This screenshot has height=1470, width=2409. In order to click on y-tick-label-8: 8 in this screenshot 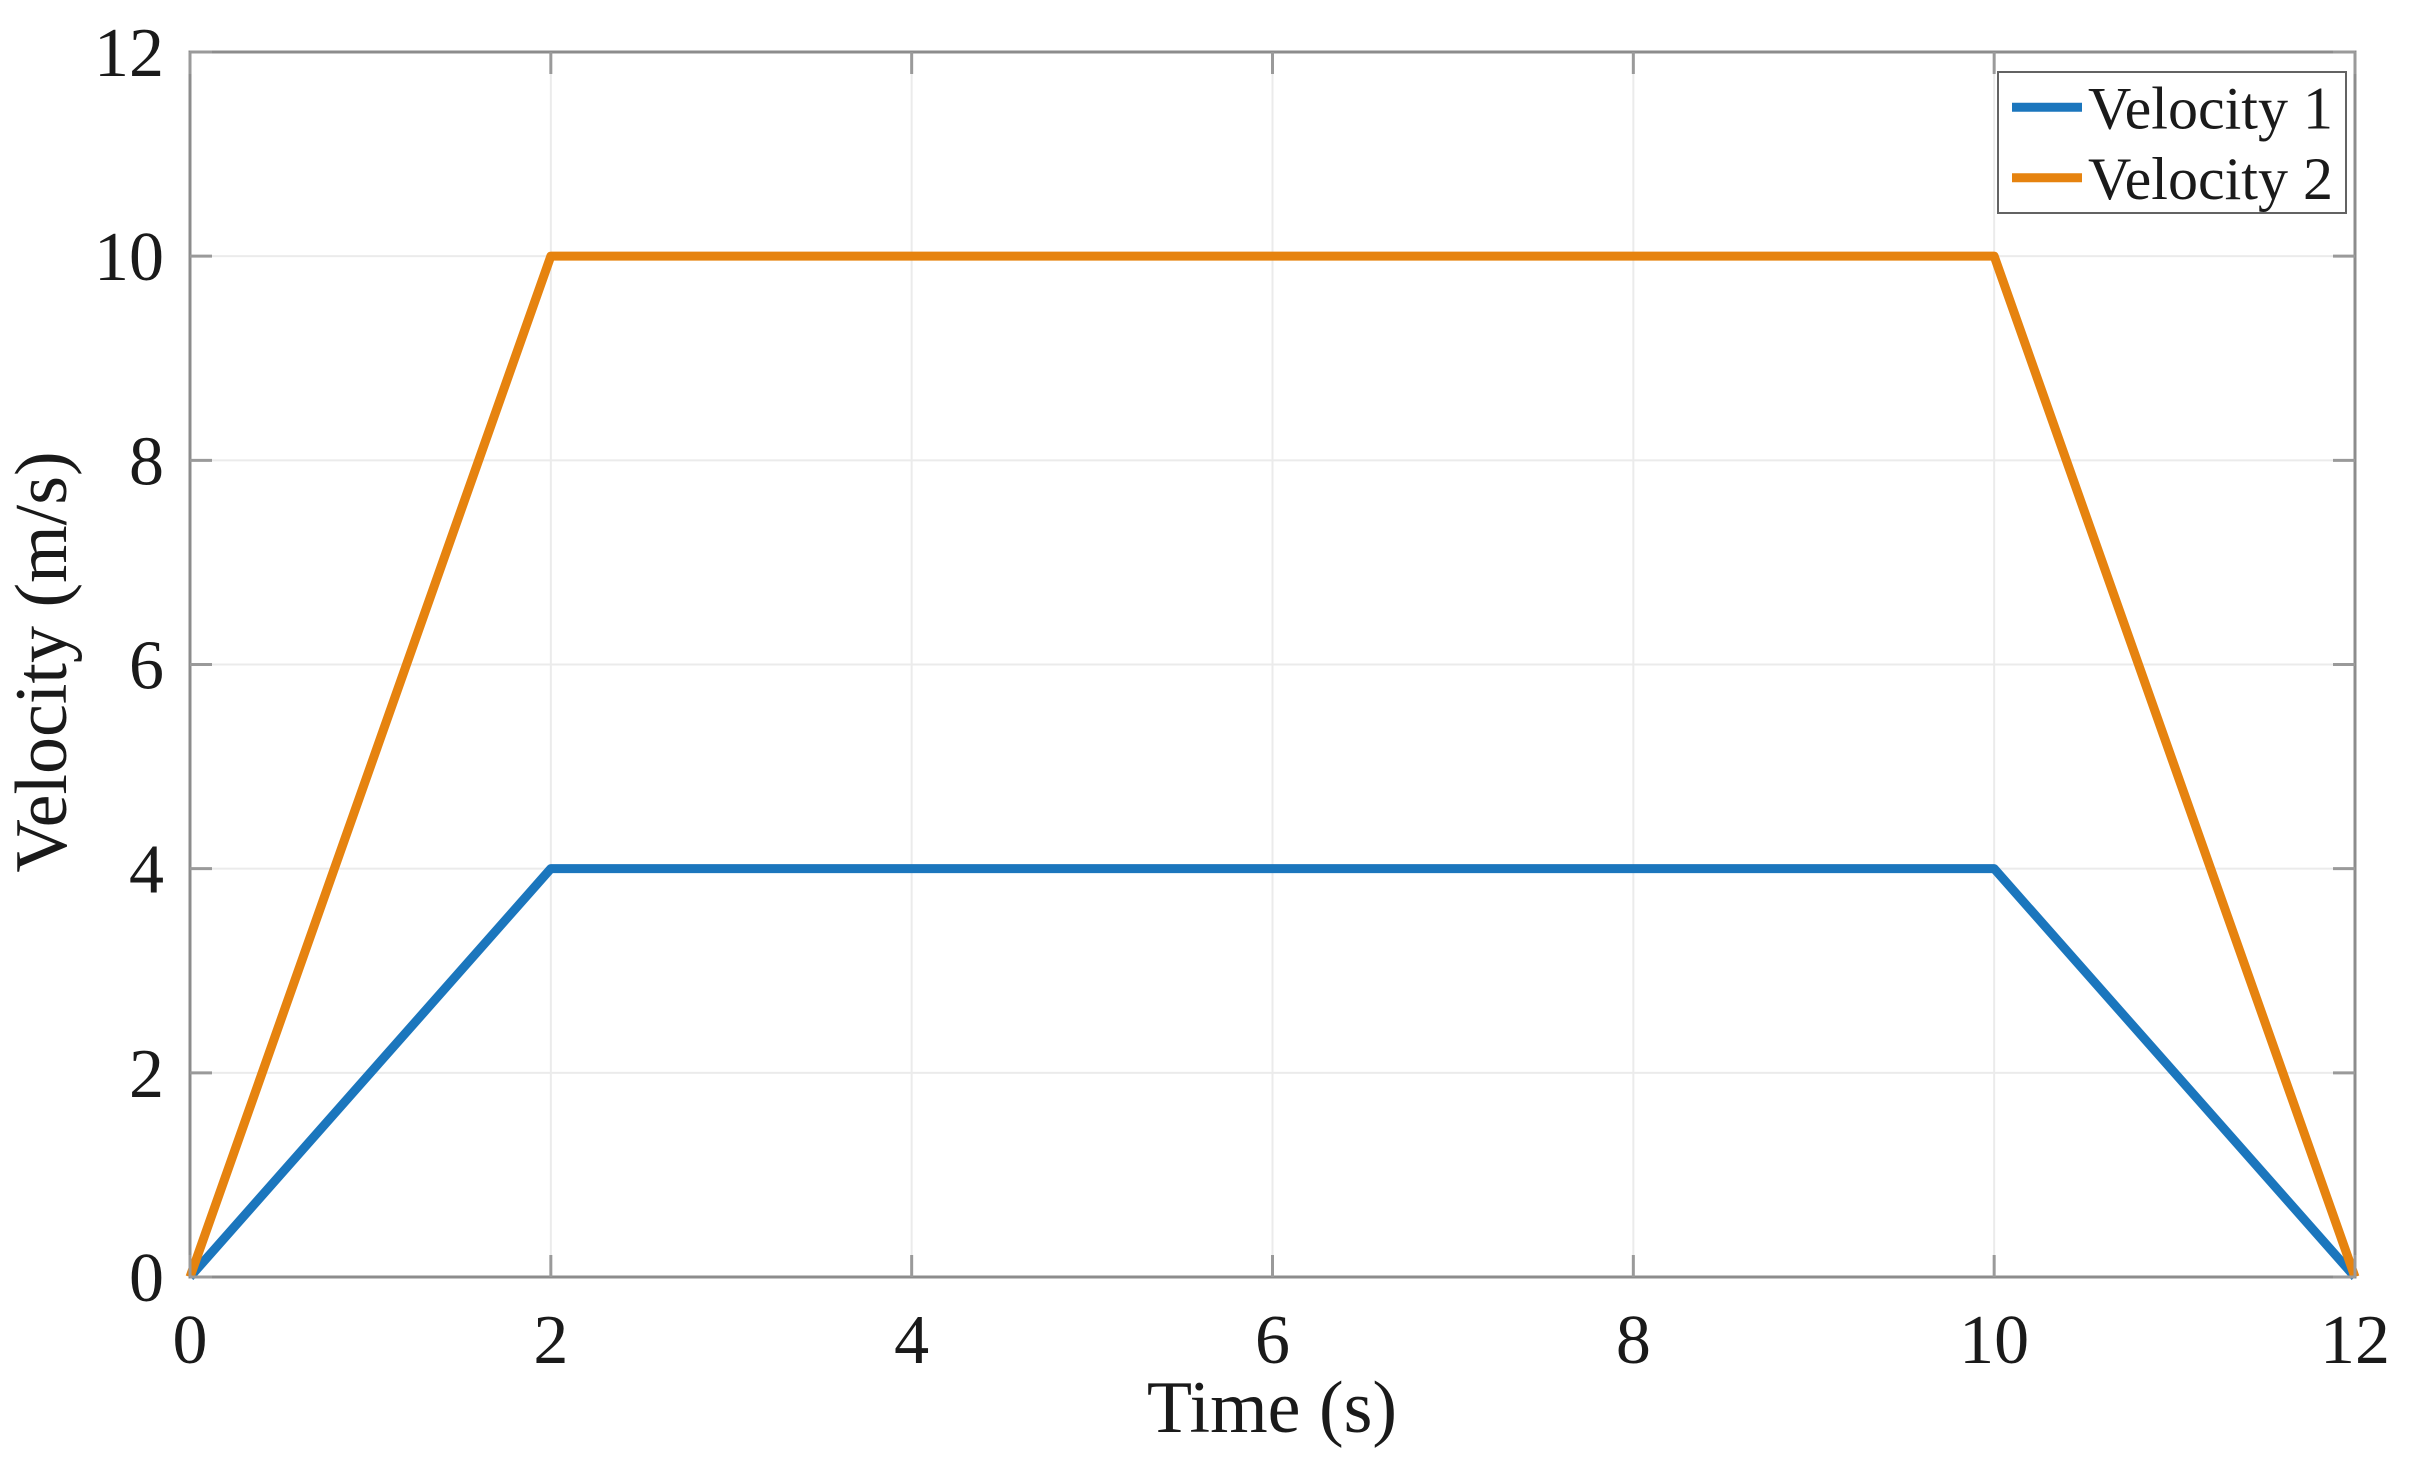, I will do `click(146, 461)`.